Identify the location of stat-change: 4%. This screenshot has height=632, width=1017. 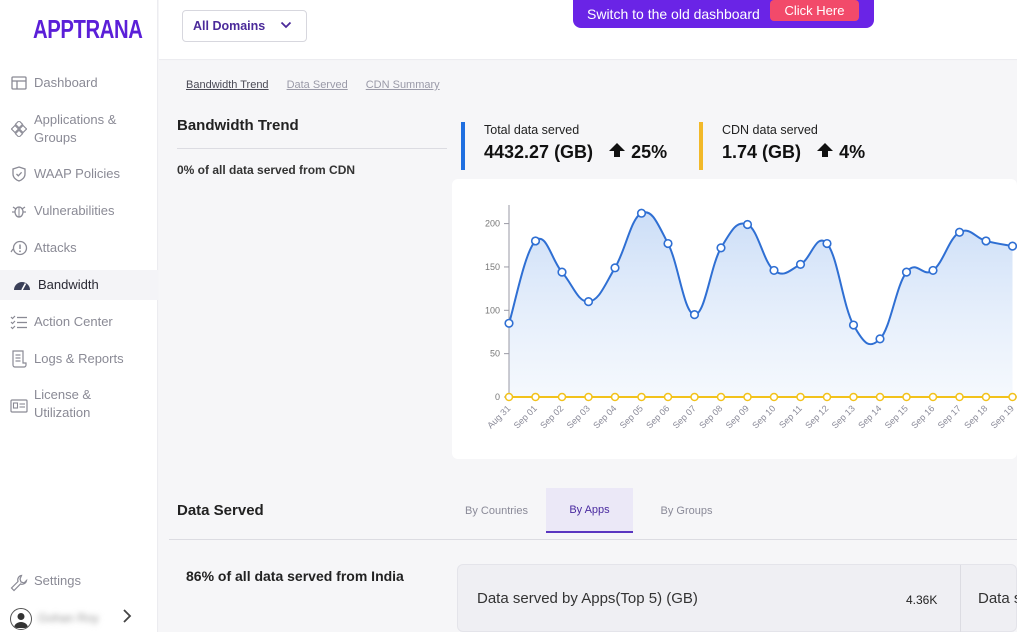
(852, 152).